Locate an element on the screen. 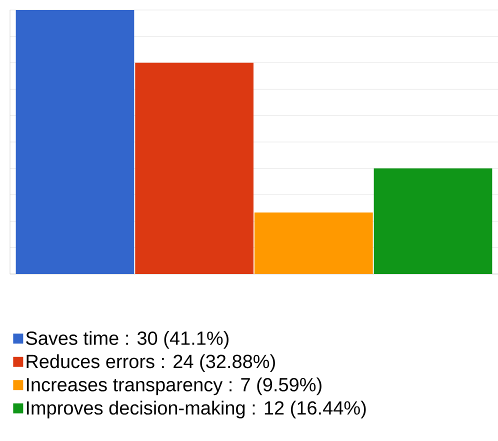 The image size is (498, 441). legend-label: Improves decision-making : 12 (16.44%) is located at coordinates (196, 409).